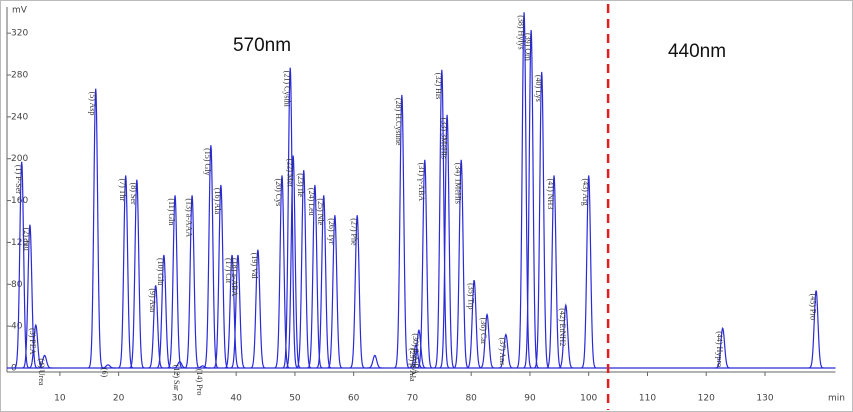 The height and width of the screenshot is (412, 853). What do you see at coordinates (19, 117) in the screenshot?
I see `y-tick-label: 240` at bounding box center [19, 117].